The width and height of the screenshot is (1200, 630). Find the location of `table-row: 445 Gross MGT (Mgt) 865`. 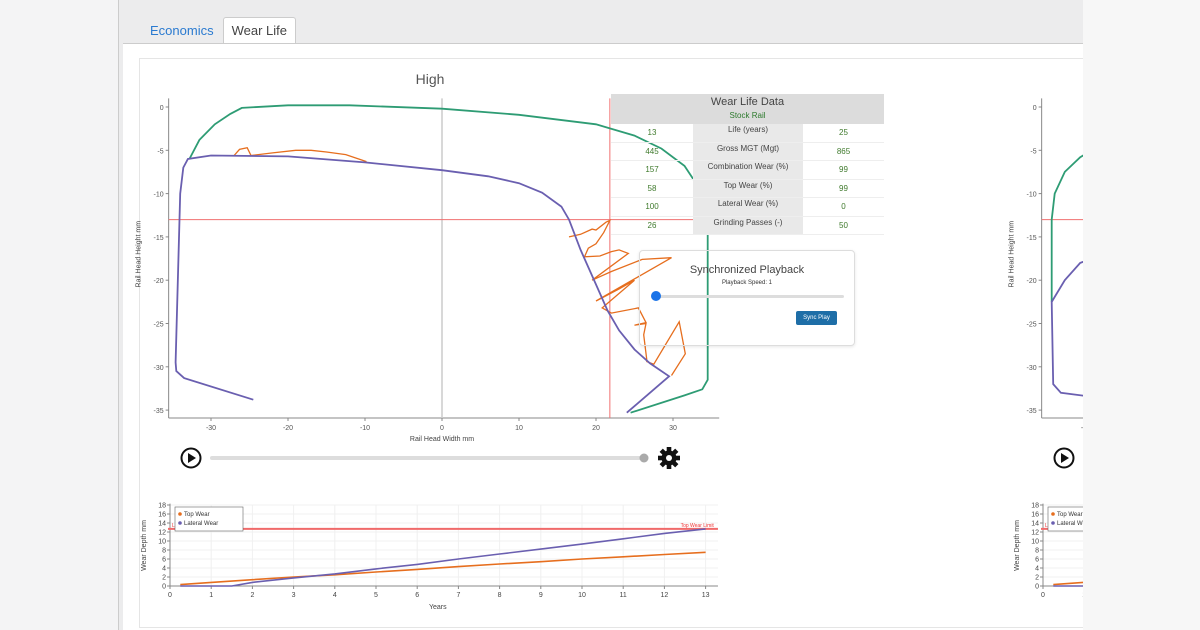

table-row: 445 Gross MGT (Mgt) 865 is located at coordinates (747, 151).